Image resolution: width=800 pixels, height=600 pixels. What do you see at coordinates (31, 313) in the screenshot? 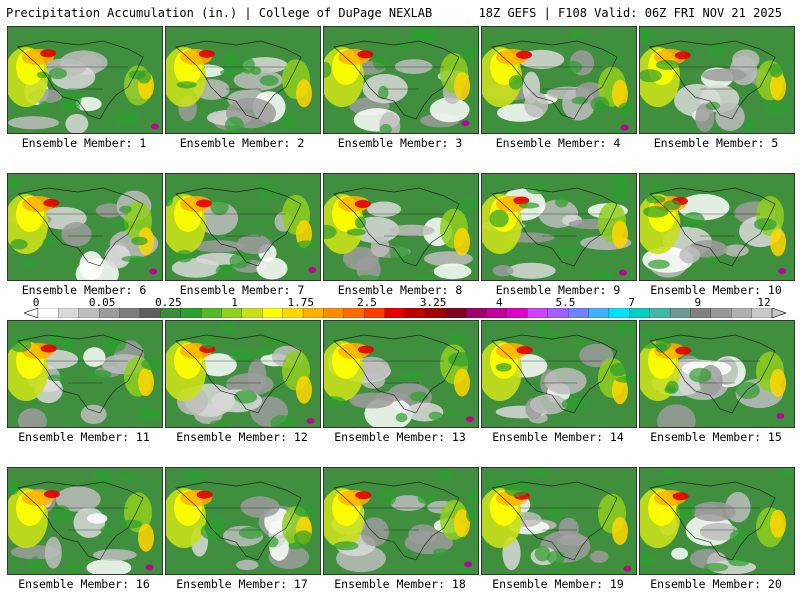
I see `colorbar-min-arrow` at bounding box center [31, 313].